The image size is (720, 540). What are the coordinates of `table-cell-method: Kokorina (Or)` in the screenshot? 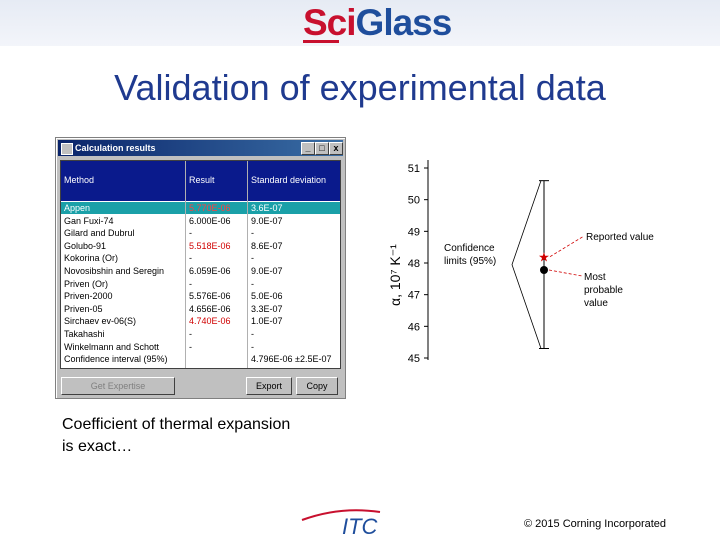 It's located at (91, 258).